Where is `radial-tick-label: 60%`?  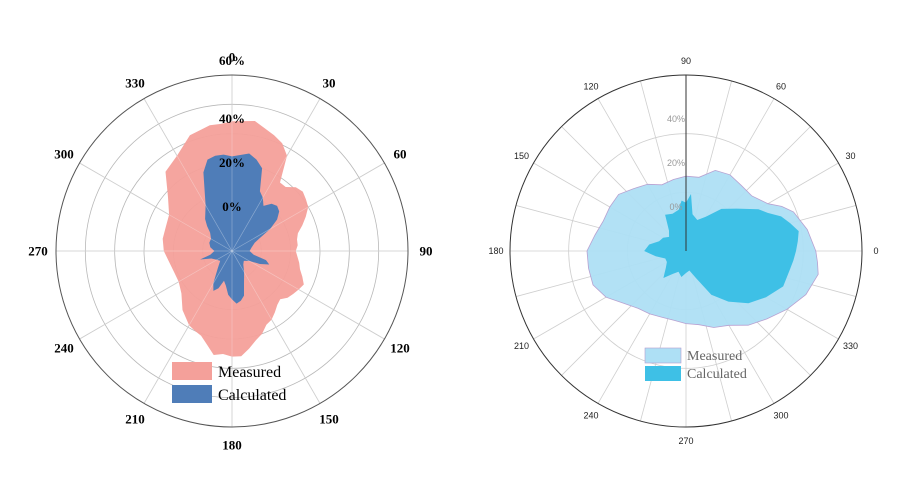 radial-tick-label: 60% is located at coordinates (232, 60).